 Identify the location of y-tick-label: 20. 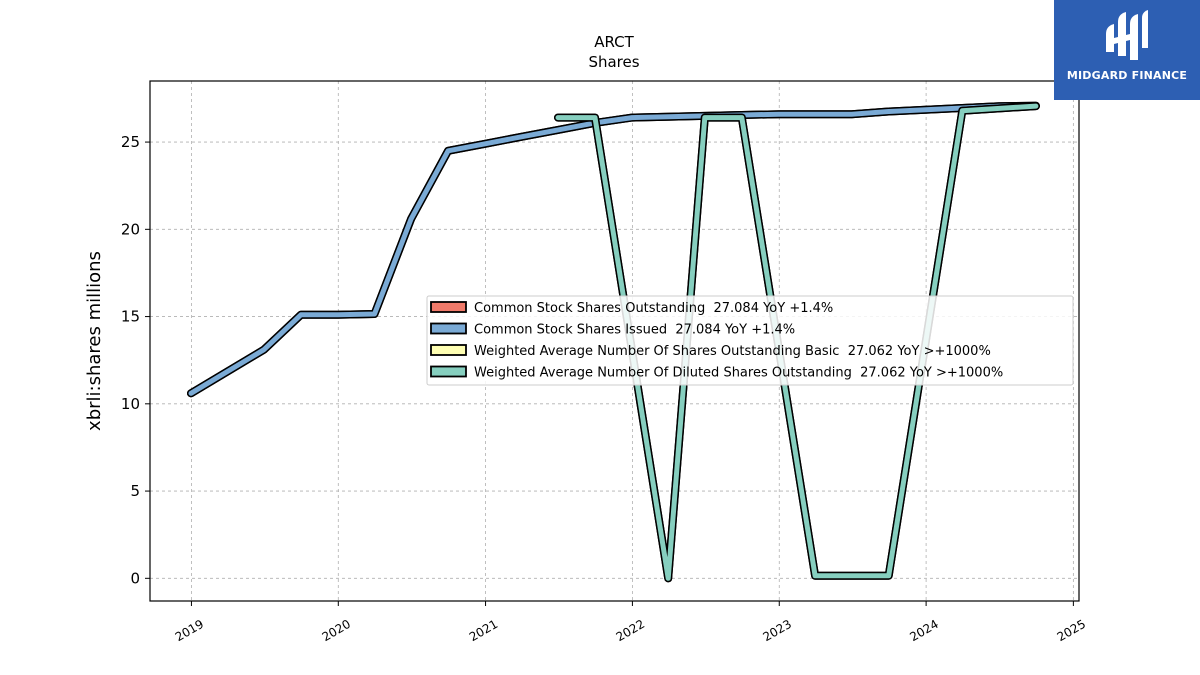
(130, 229).